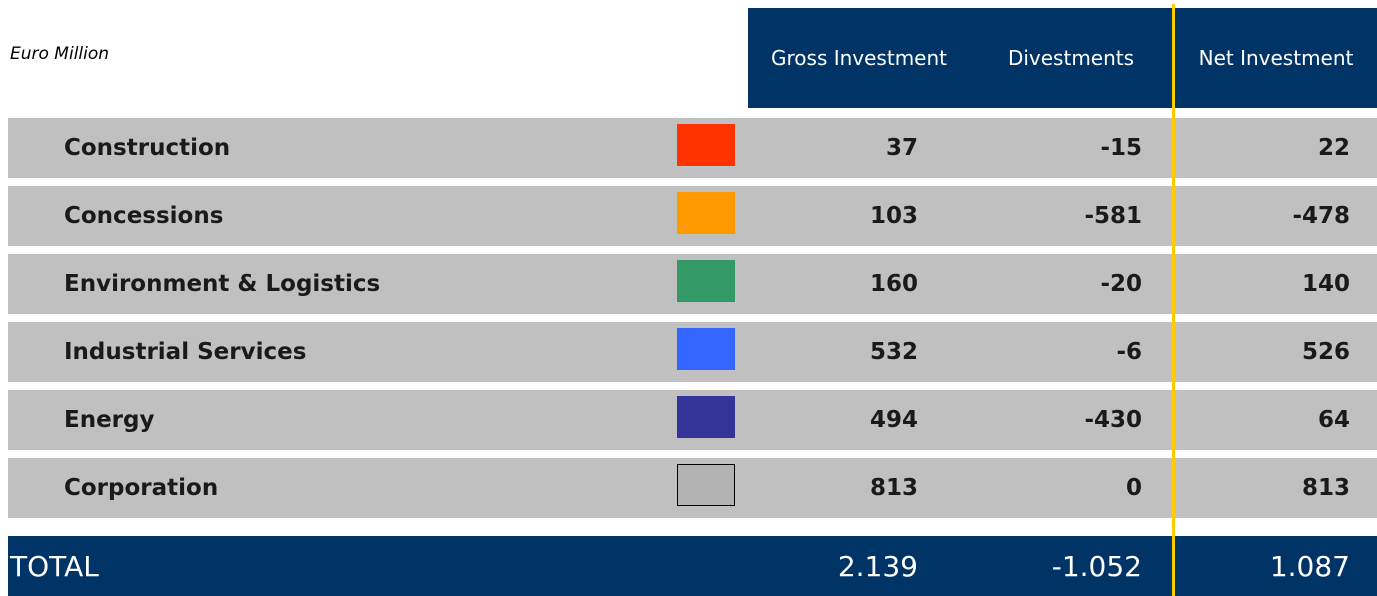 This screenshot has height=596, width=1377. What do you see at coordinates (859, 58) in the screenshot?
I see `column-header: Gross Investment` at bounding box center [859, 58].